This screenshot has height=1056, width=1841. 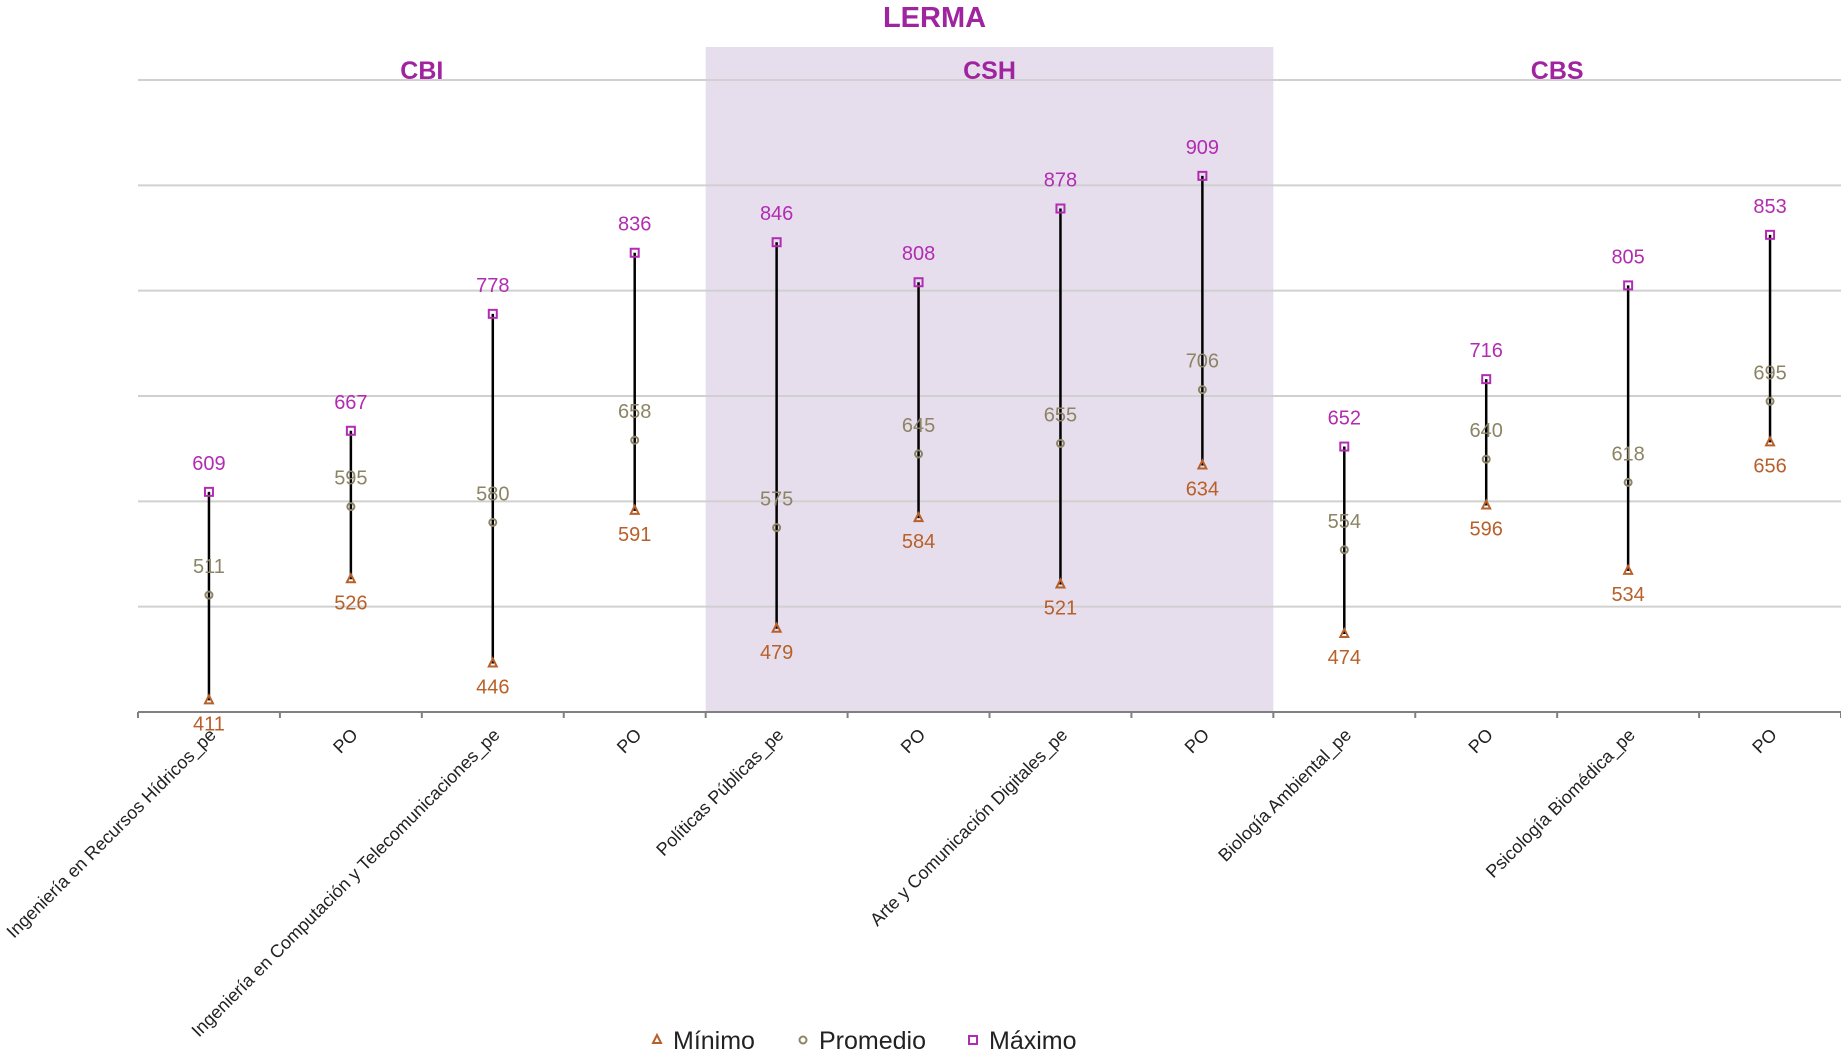 I want to click on minimo-value-label: 474, so click(x=1344, y=658).